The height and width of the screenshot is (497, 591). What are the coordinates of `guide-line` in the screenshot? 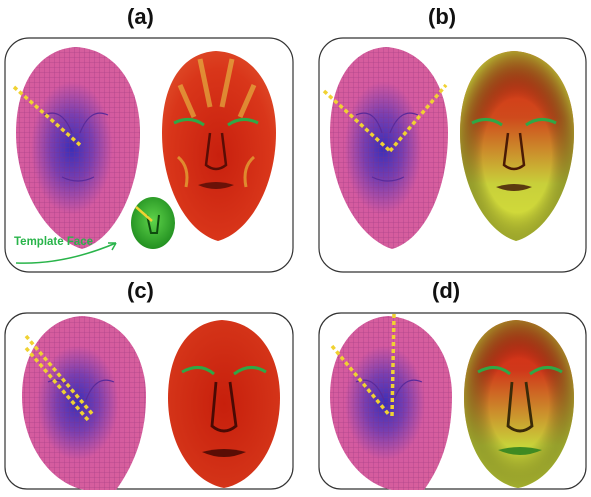 It's located at (47, 116).